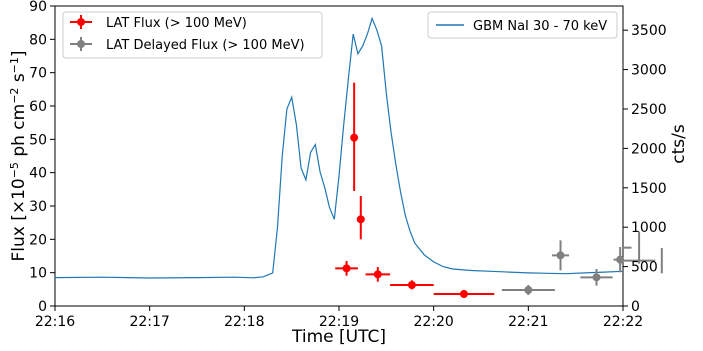 This screenshot has height=351, width=703. What do you see at coordinates (14, 65) in the screenshot?
I see `y-left-label-exp3: −1` at bounding box center [14, 65].